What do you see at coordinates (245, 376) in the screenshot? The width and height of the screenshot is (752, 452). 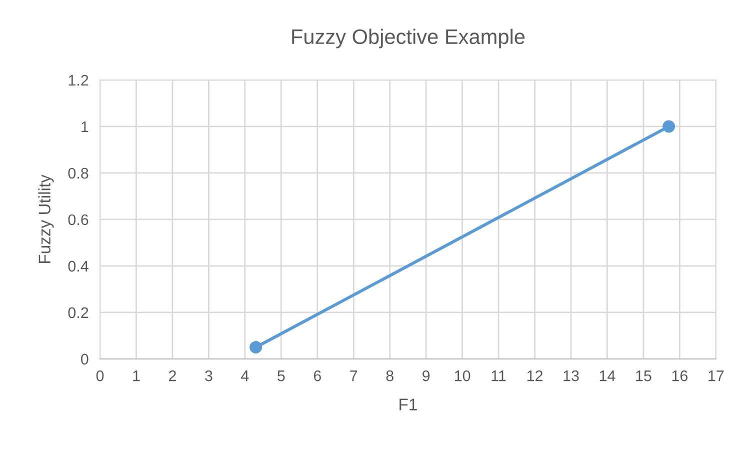 I see `x-tick-label: 4` at bounding box center [245, 376].